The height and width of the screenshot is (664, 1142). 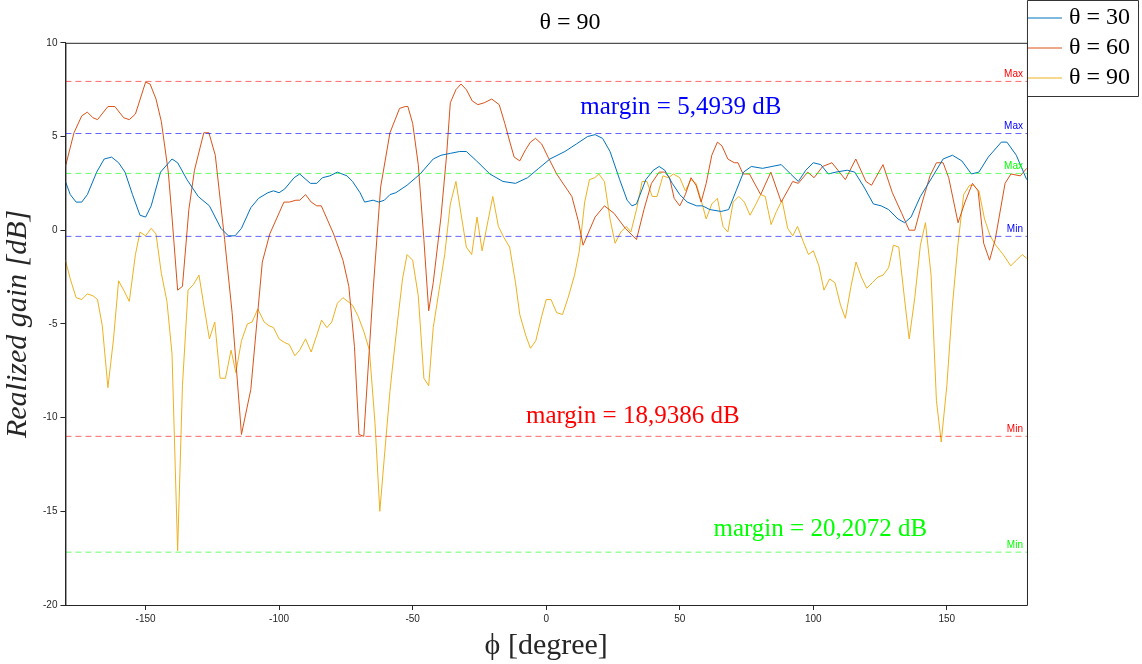 I want to click on y-tick-label: -5, so click(x=53, y=323).